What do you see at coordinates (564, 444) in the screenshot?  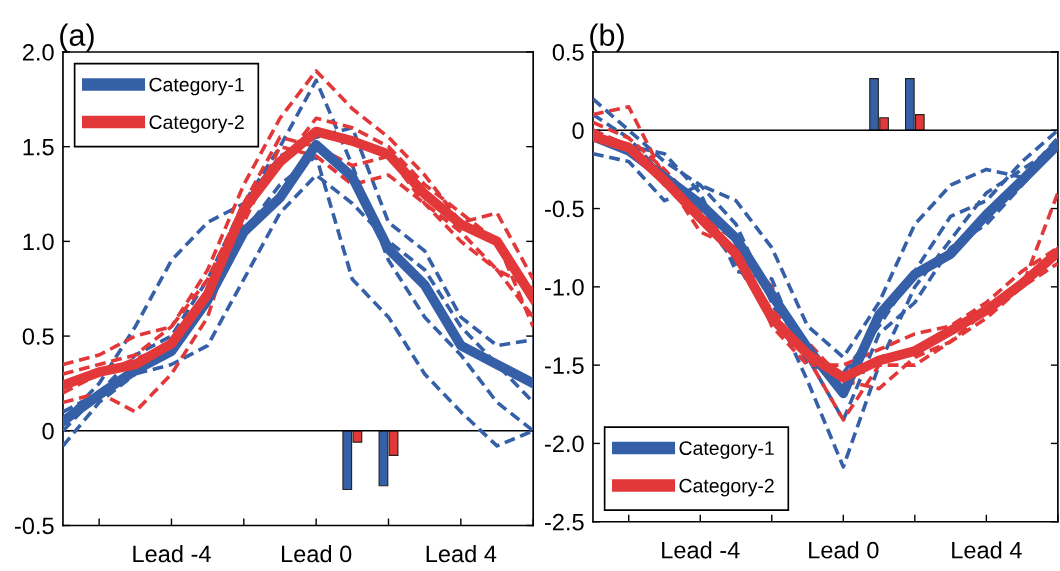 I see `y-tick-label: -2.0` at bounding box center [564, 444].